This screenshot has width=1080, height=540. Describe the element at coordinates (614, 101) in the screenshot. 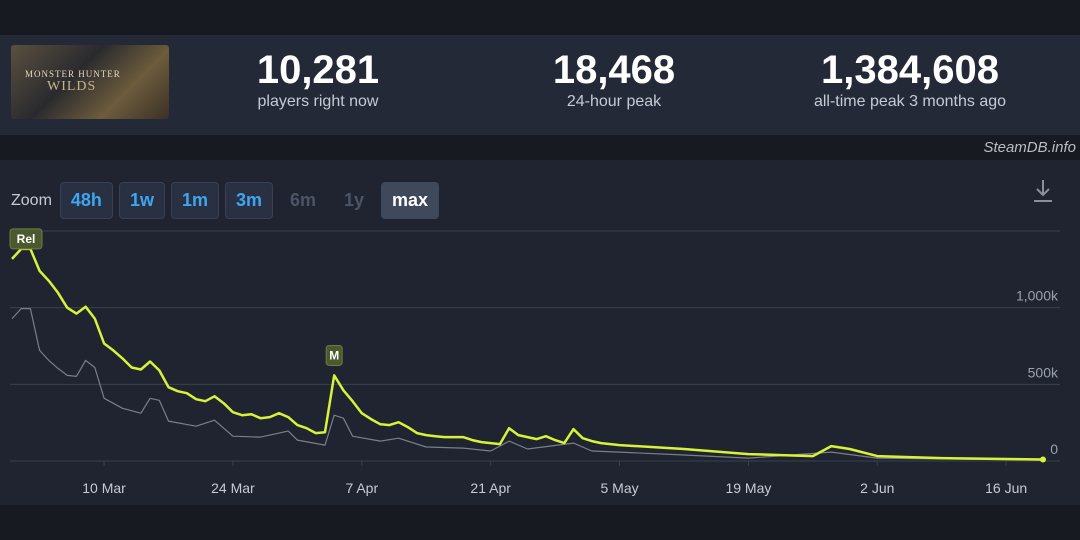

I see `stat-label: 24-hour peak` at that location.